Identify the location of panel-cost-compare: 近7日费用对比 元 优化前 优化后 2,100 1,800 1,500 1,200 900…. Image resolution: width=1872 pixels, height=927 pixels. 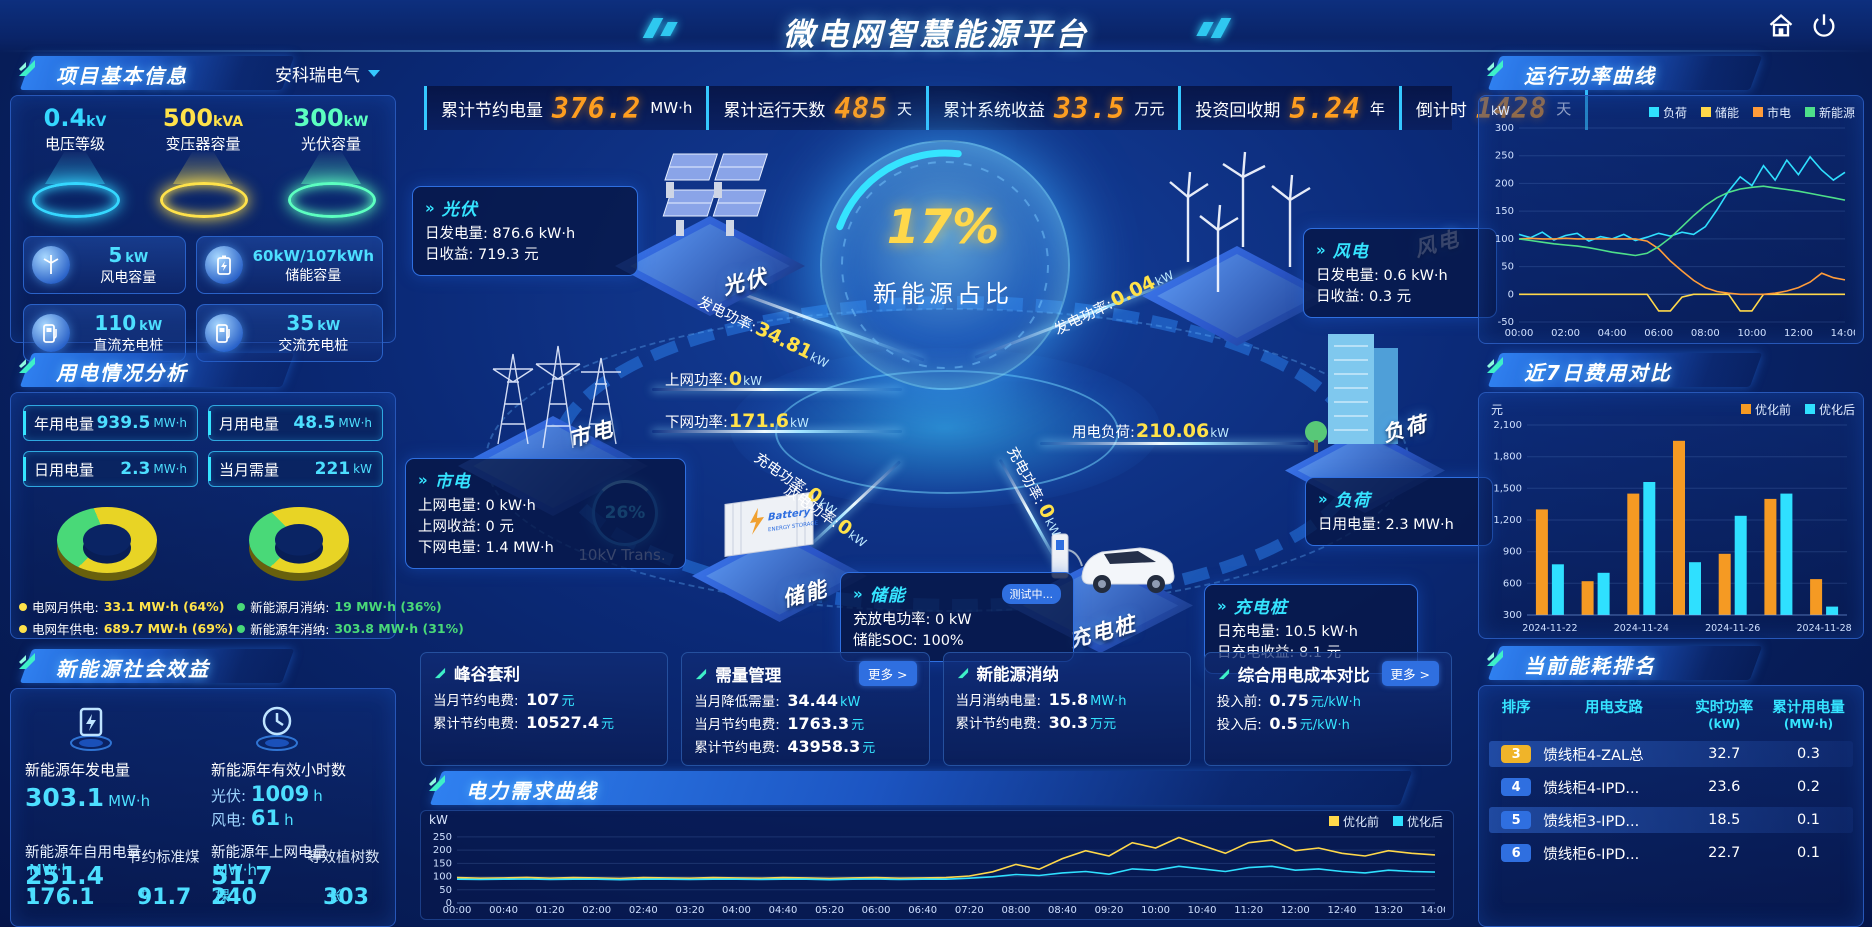
(1671, 495).